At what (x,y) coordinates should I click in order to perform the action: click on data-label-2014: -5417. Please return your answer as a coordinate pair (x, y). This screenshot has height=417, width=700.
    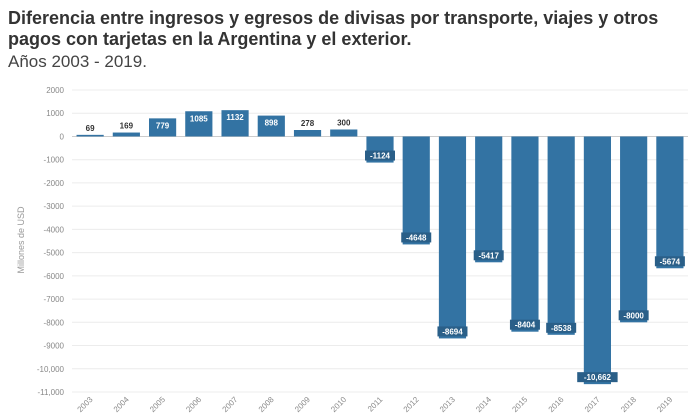
    Looking at the image, I should click on (488, 255).